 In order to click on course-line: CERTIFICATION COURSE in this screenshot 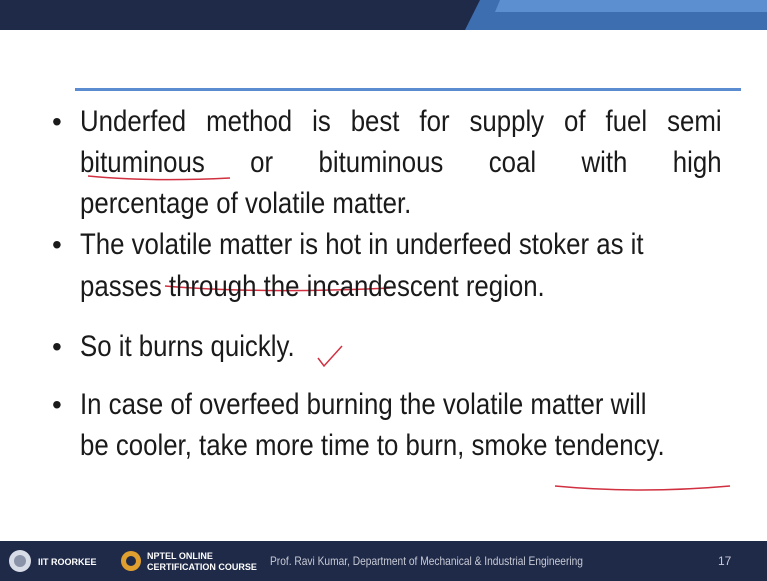, I will do `click(202, 567)`.